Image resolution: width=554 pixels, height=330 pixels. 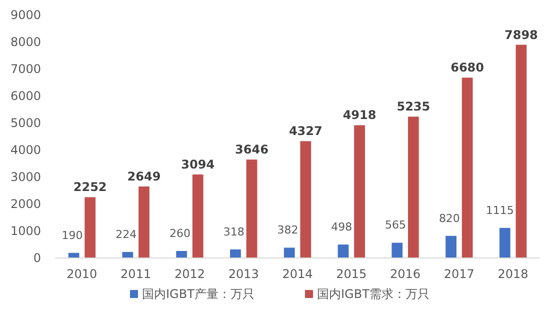 What do you see at coordinates (500, 210) in the screenshot?
I see `data-label: 1115` at bounding box center [500, 210].